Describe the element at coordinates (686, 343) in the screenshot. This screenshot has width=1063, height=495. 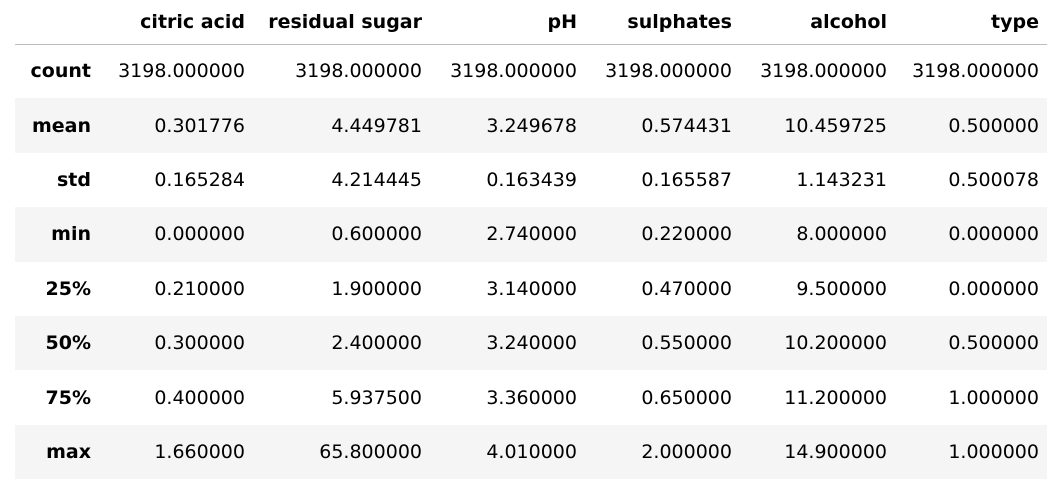
I see `cell-sulphates: 0.550000` at that location.